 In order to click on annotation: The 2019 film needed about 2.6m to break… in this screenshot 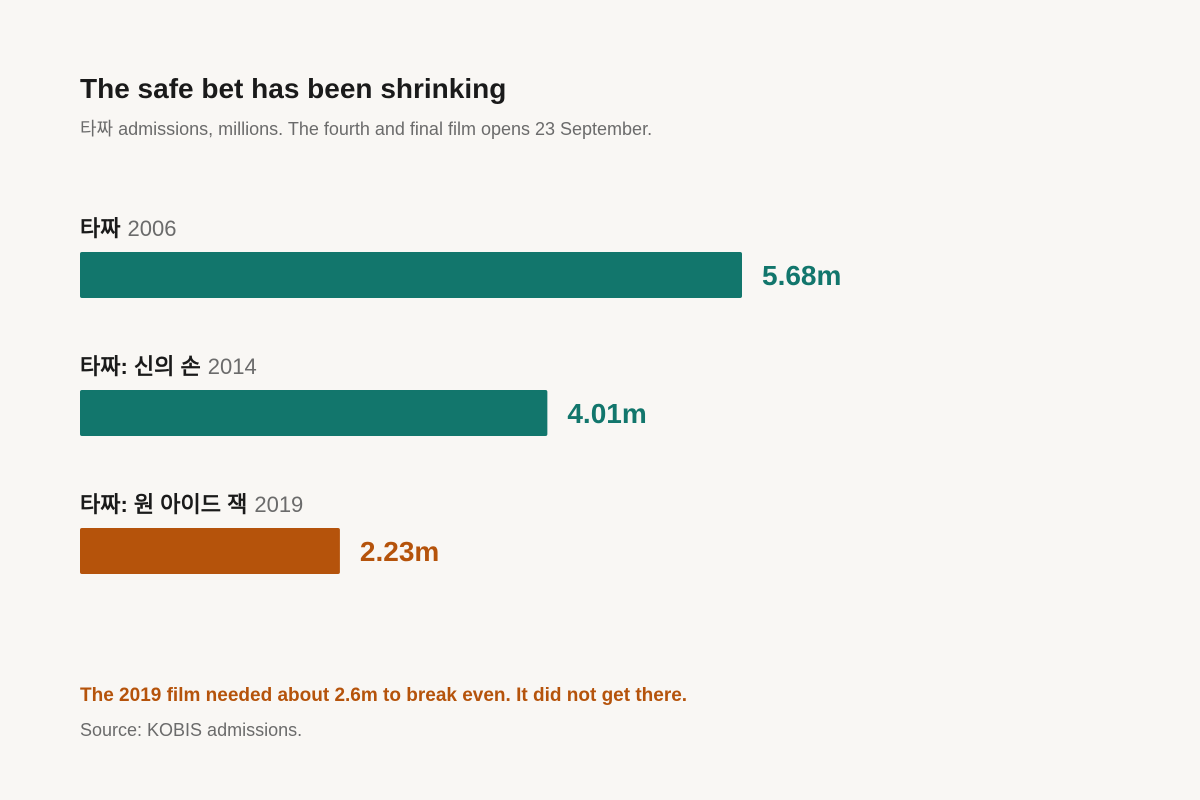, I will do `click(383, 695)`.